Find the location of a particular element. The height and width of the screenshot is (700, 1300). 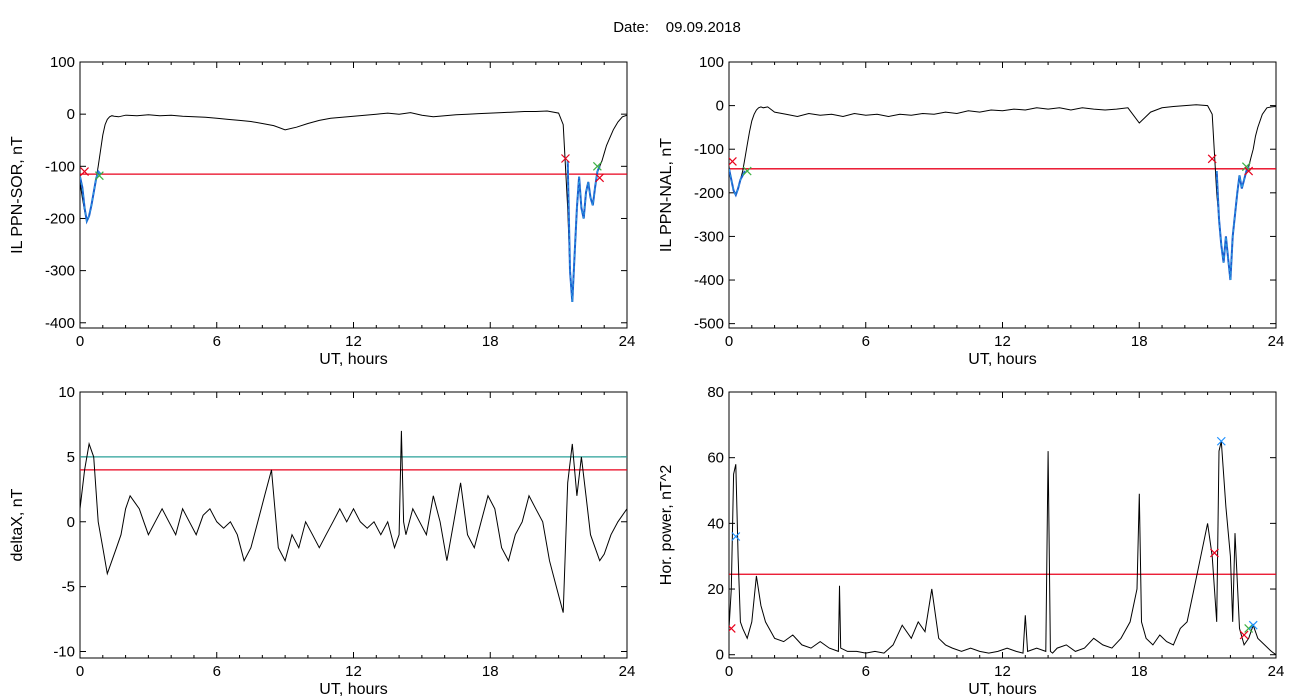

y-axis-label: Hor. power, nT^2 is located at coordinates (666, 525).